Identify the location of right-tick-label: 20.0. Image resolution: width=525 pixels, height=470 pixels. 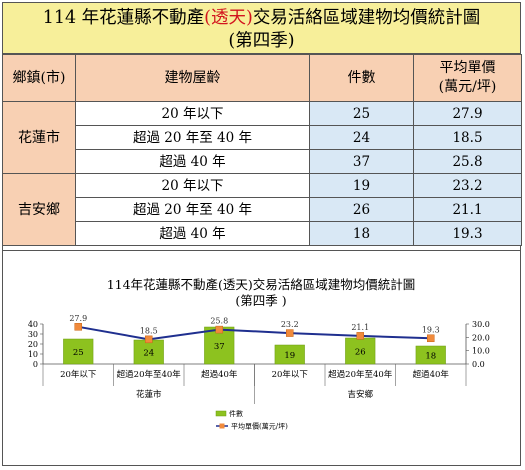
(481, 337).